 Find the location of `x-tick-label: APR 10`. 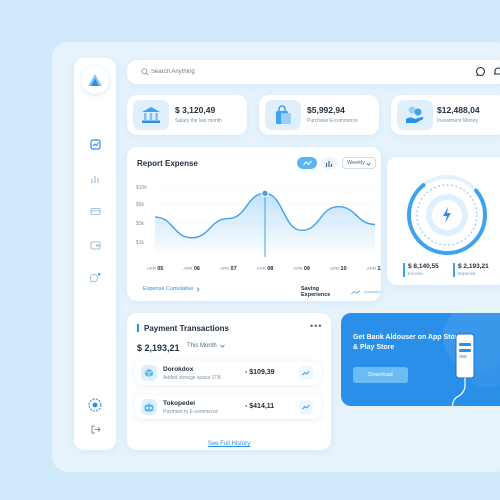

x-tick-label: APR 10 is located at coordinates (338, 269).